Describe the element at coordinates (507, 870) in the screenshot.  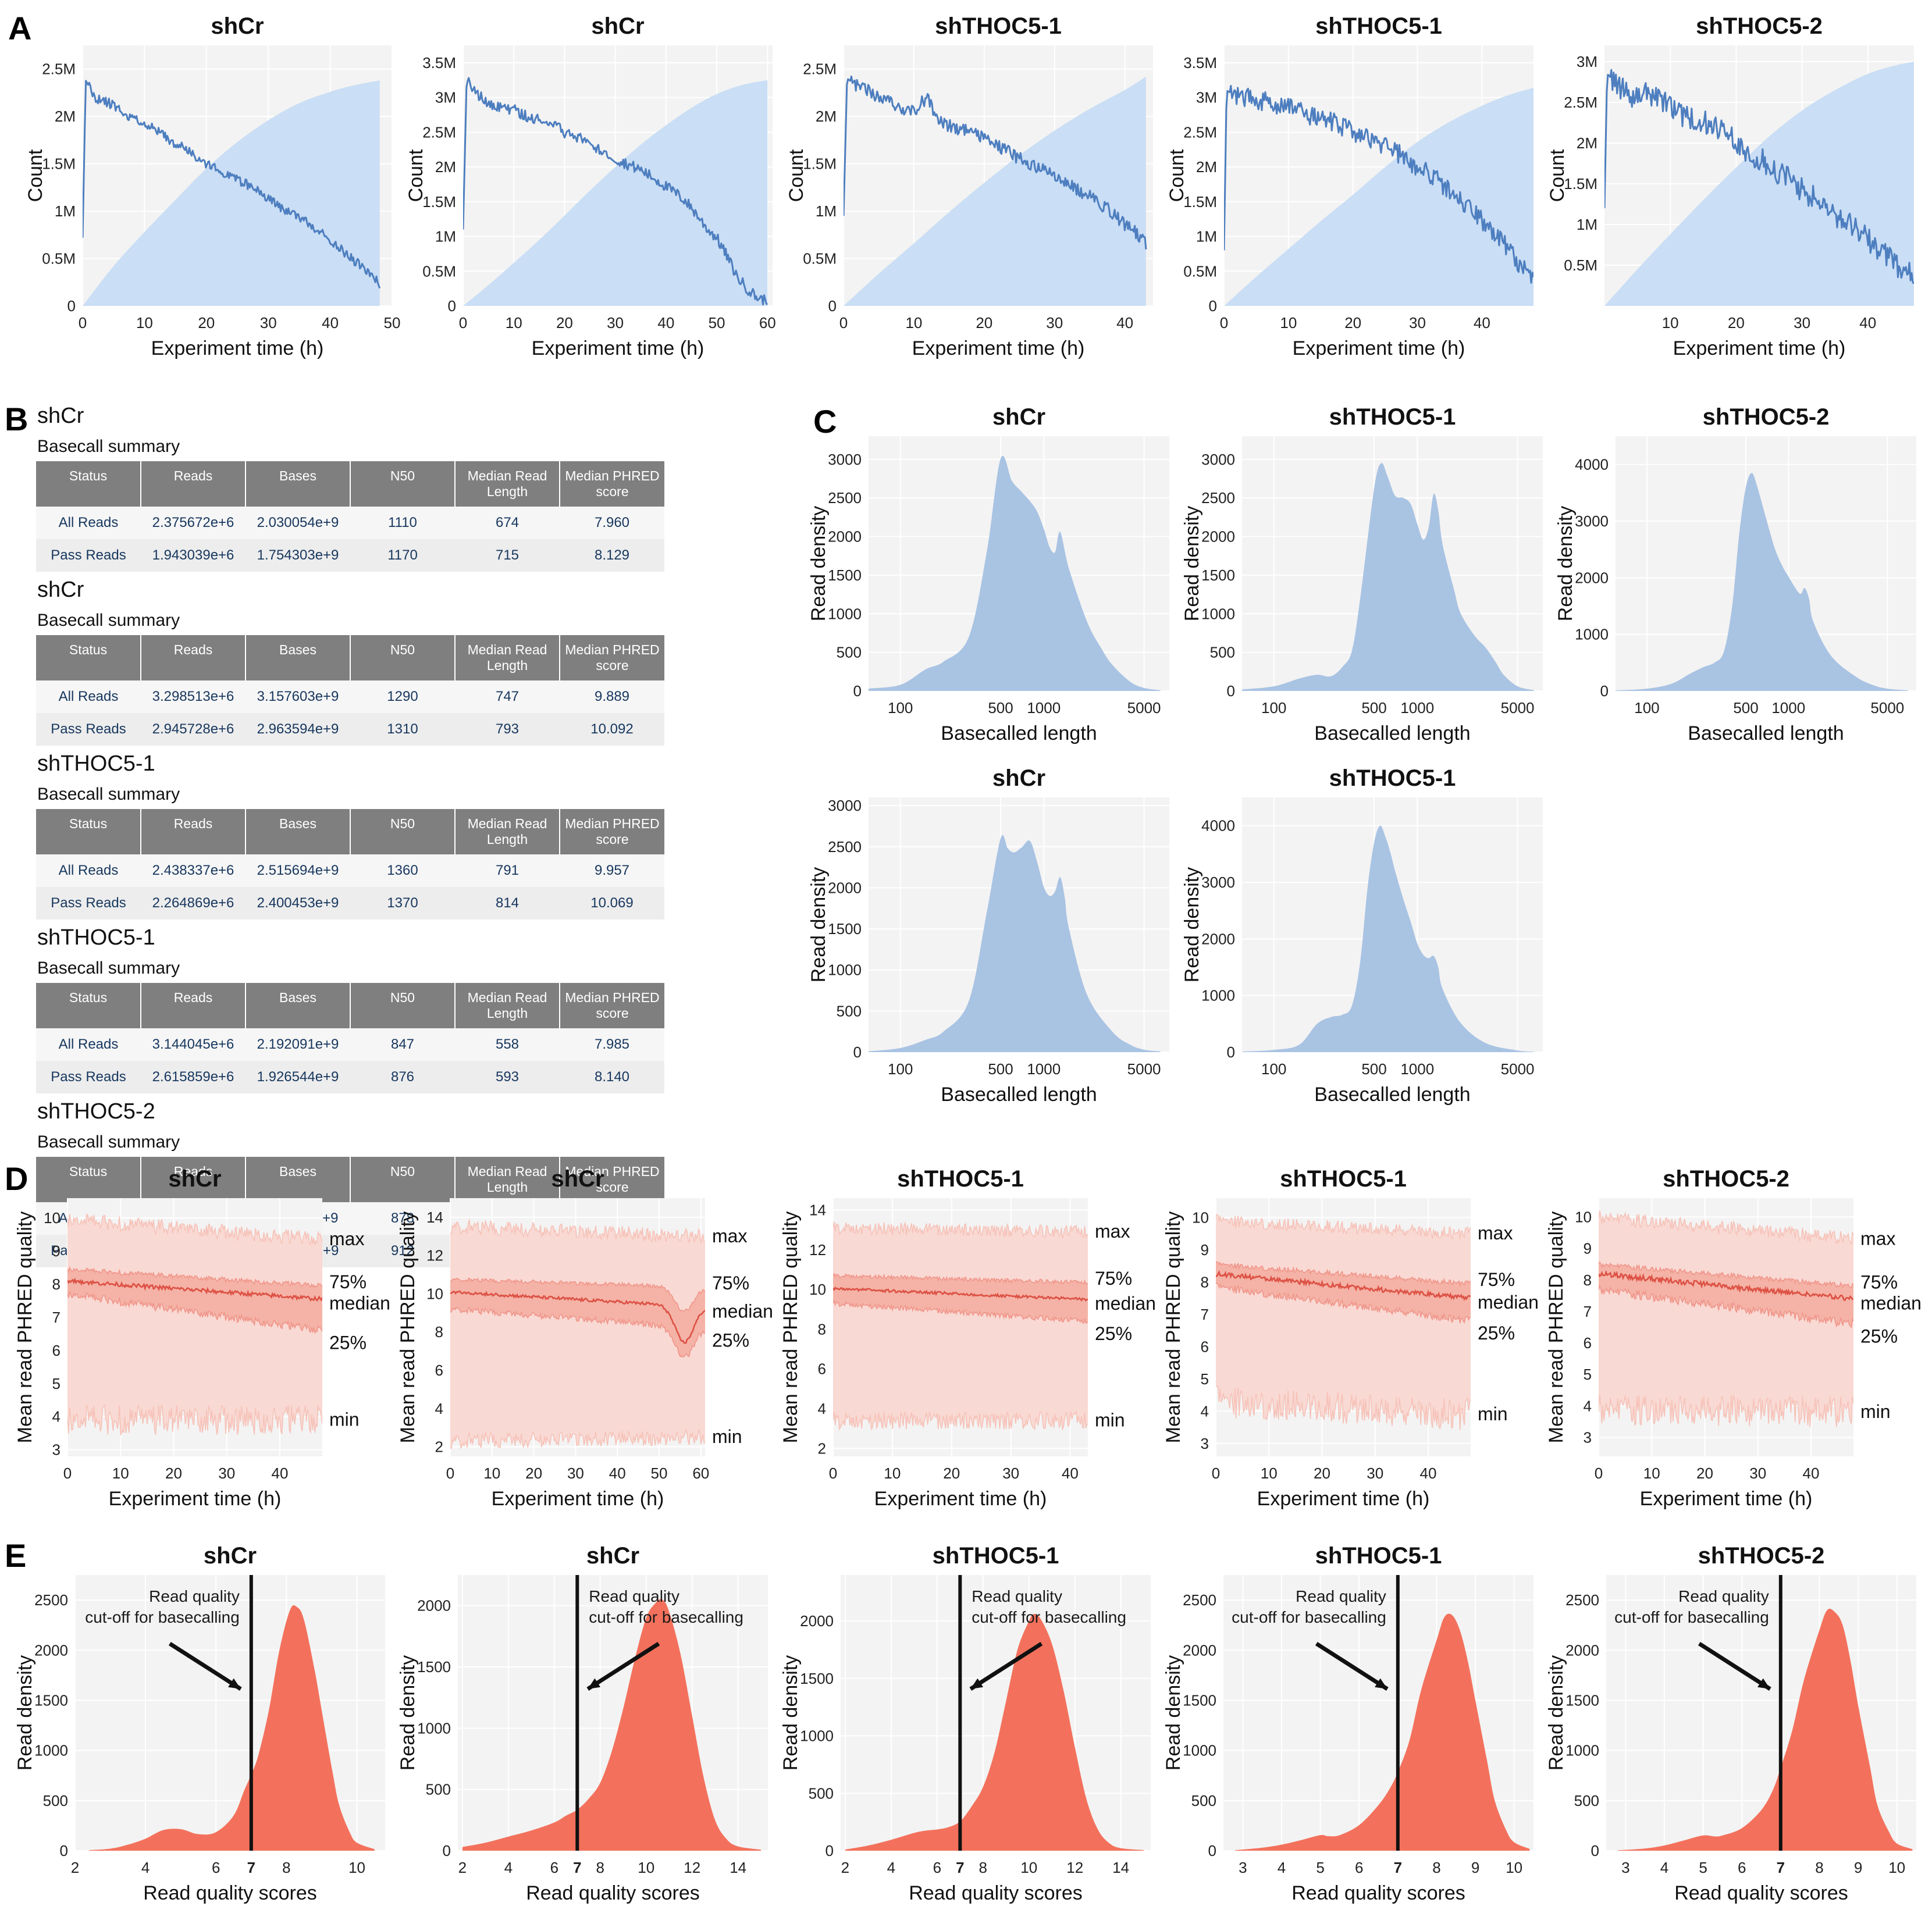
I see `table-cell: 791` at that location.